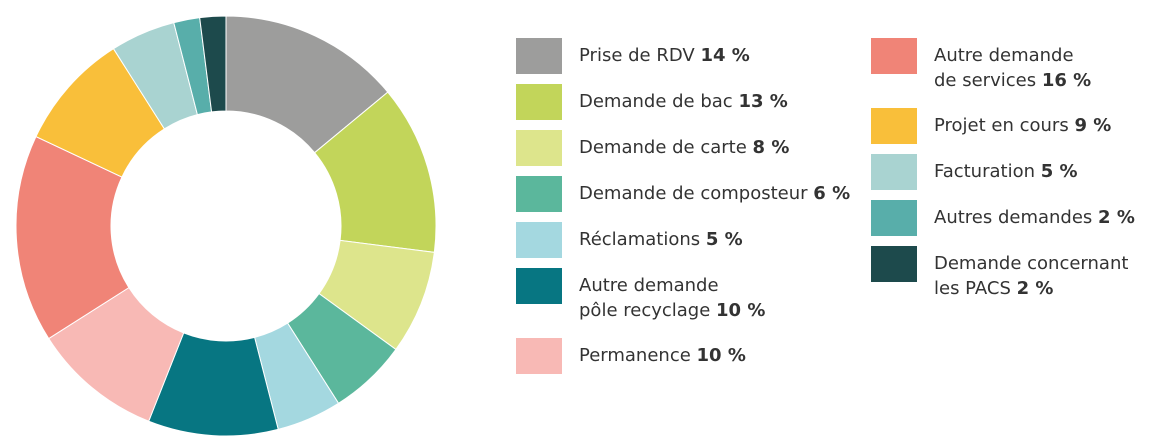 The height and width of the screenshot is (440, 1160). I want to click on legend-label: Demande concernant les PACS 2 %, so click(1031, 276).